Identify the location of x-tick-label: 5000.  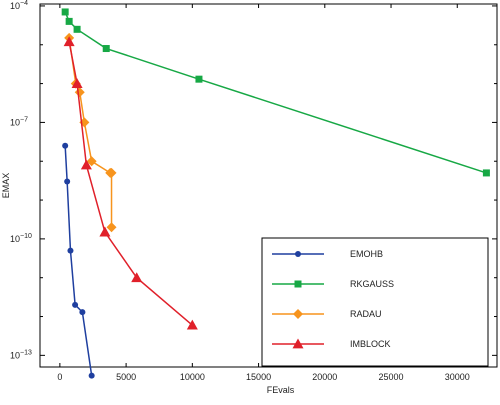
(126, 377).